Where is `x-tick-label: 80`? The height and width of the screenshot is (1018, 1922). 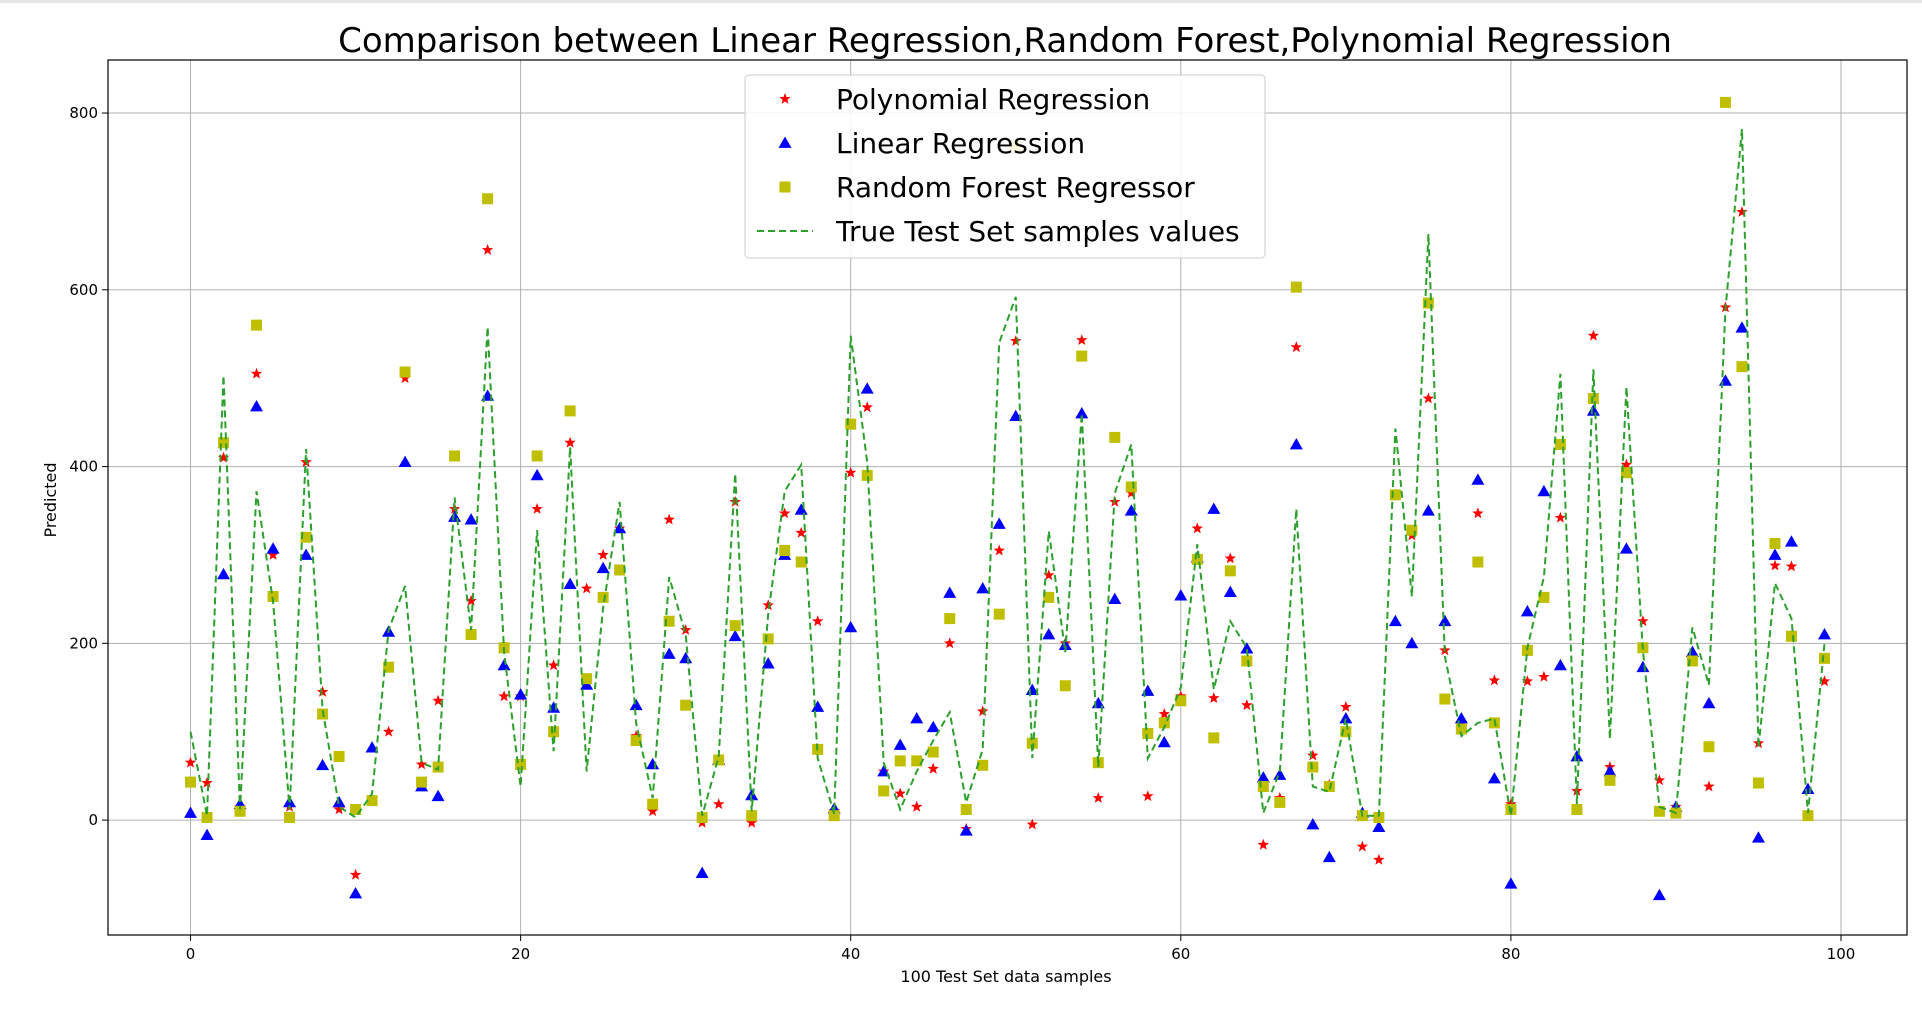
x-tick-label: 80 is located at coordinates (1510, 954).